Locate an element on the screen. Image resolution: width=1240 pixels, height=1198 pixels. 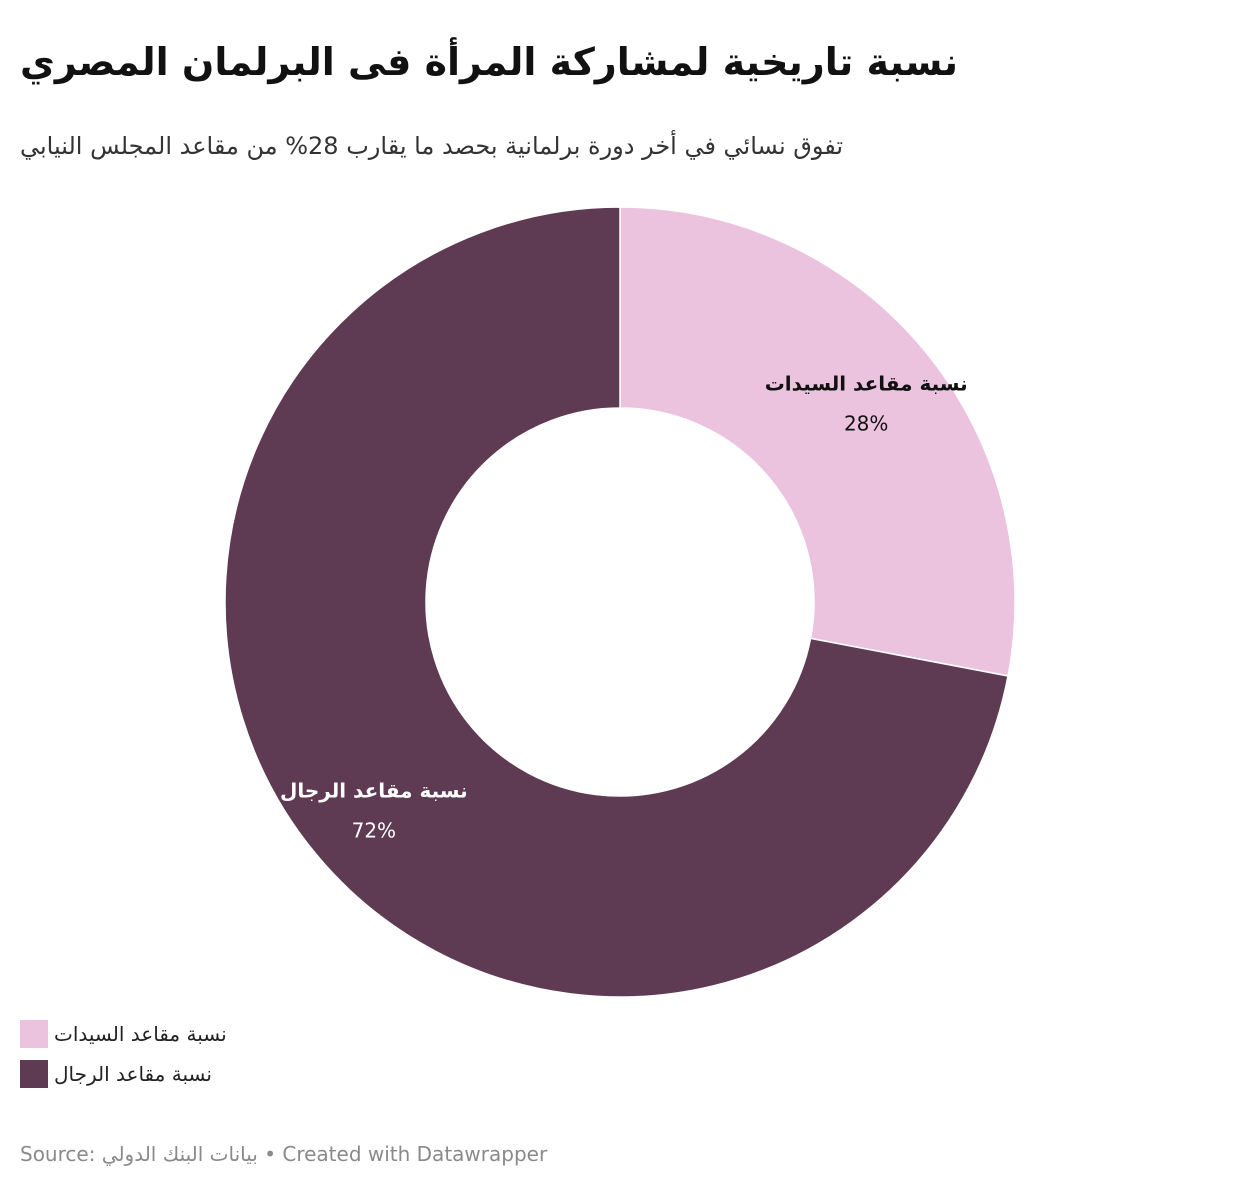
slice-label-women: نسبة مقاعد السيدات is located at coordinates (866, 383).